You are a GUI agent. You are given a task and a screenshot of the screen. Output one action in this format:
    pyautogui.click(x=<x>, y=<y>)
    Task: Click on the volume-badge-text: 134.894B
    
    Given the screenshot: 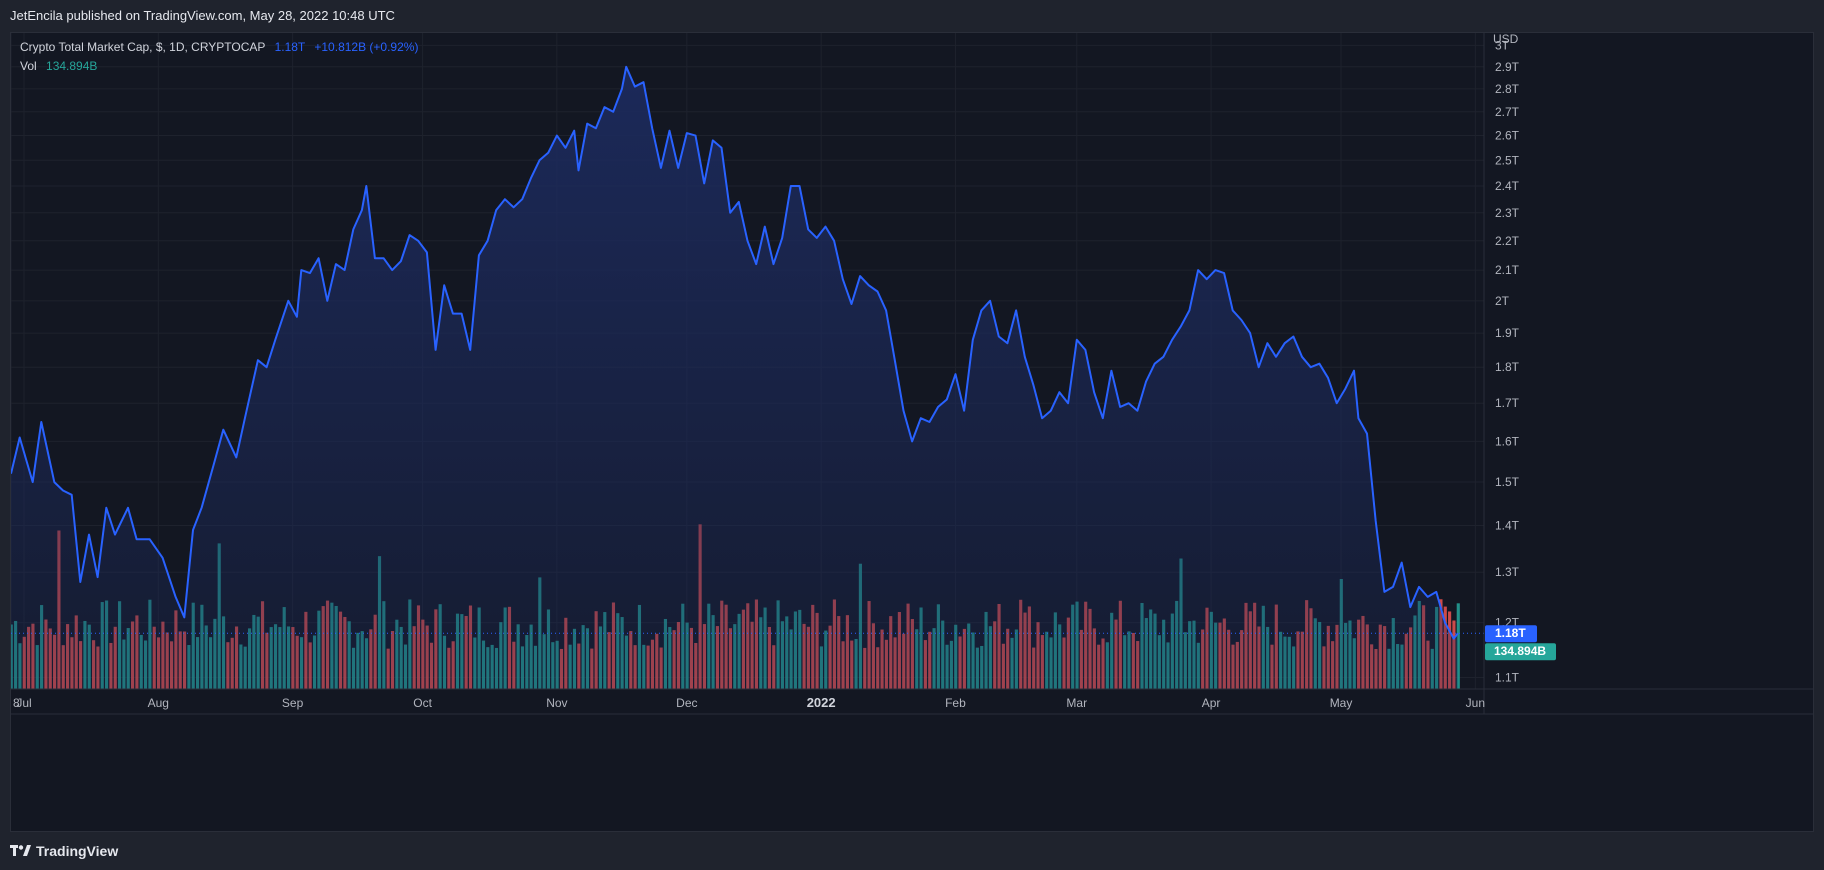 What is the action you would take?
    pyautogui.click(x=1520, y=651)
    